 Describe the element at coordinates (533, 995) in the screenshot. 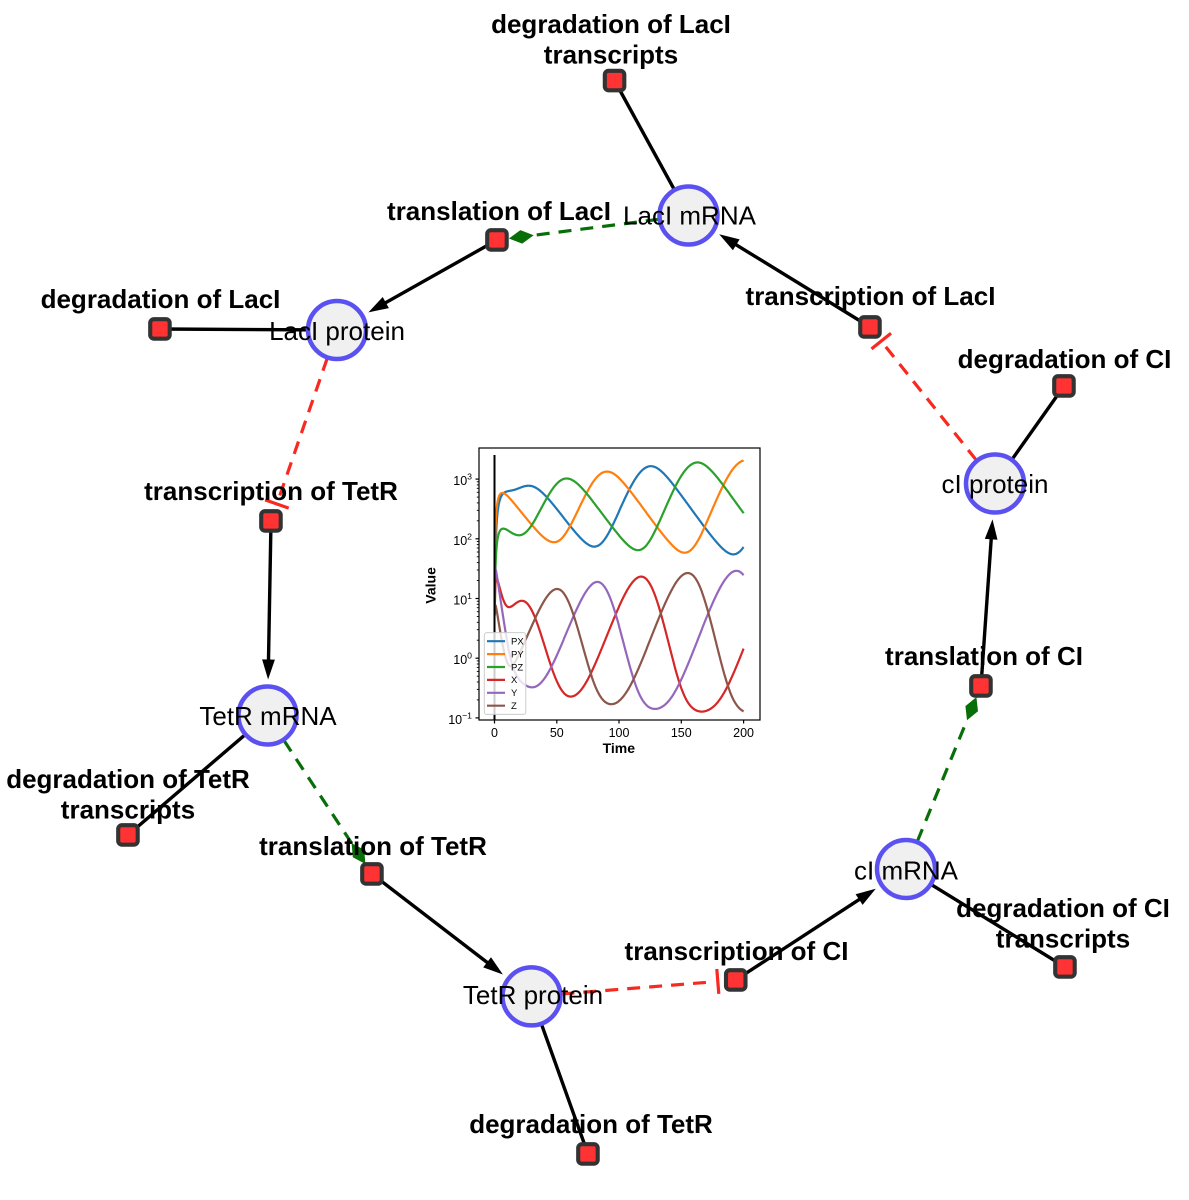

I see `svg-text: TetR protein` at that location.